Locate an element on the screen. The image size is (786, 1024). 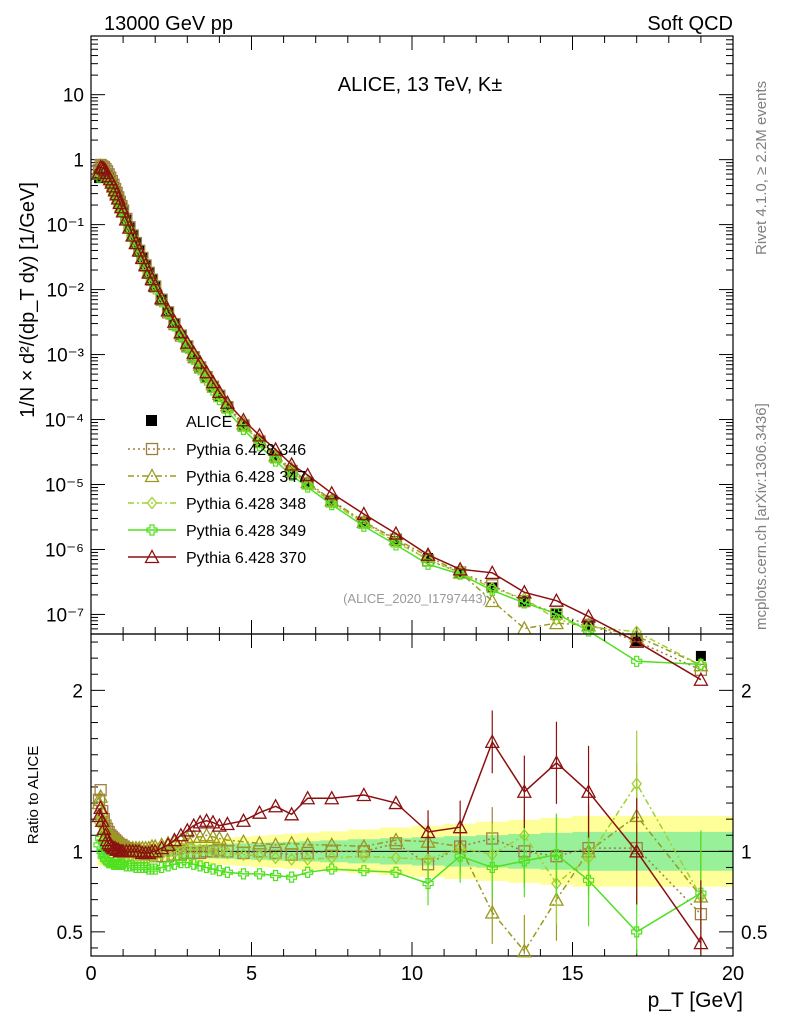
legend-label-data: ALICE is located at coordinates (209, 422).